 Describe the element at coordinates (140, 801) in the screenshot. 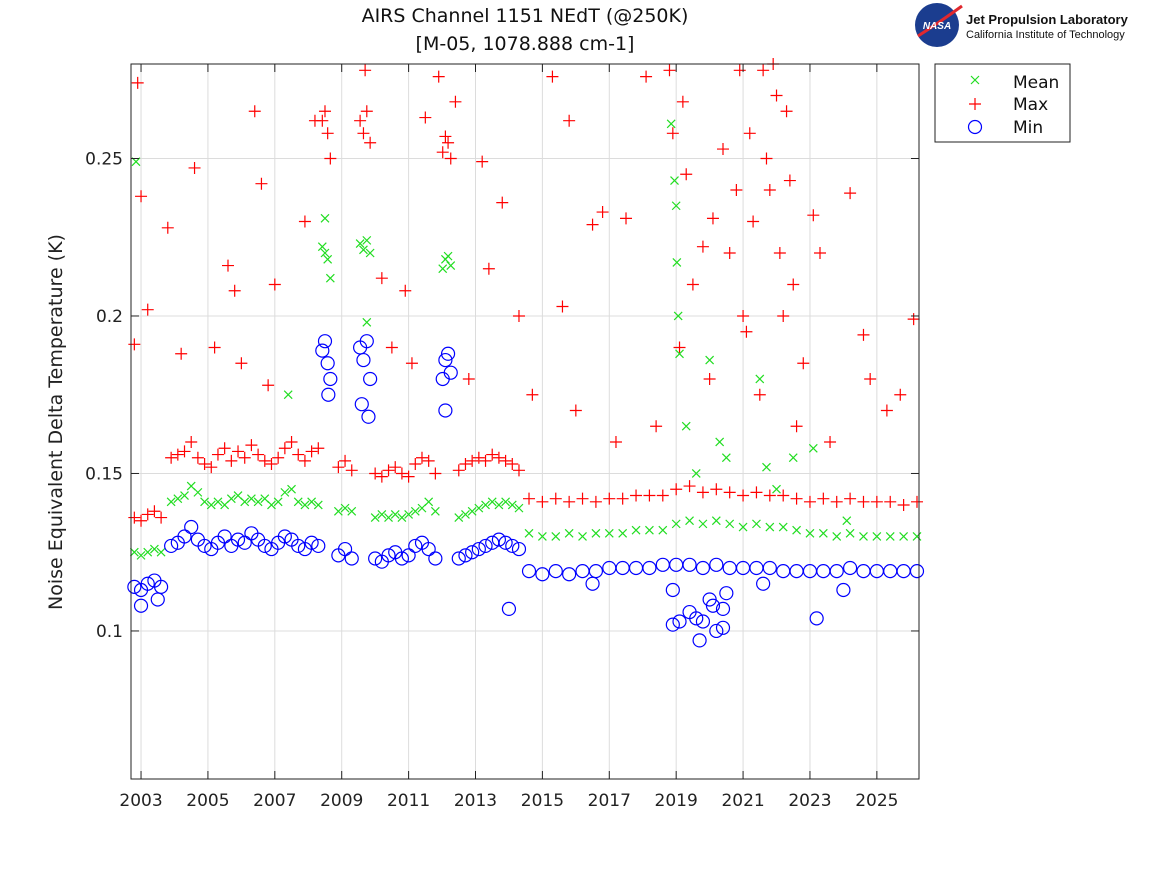

I see `x-tick-label: 2003` at that location.